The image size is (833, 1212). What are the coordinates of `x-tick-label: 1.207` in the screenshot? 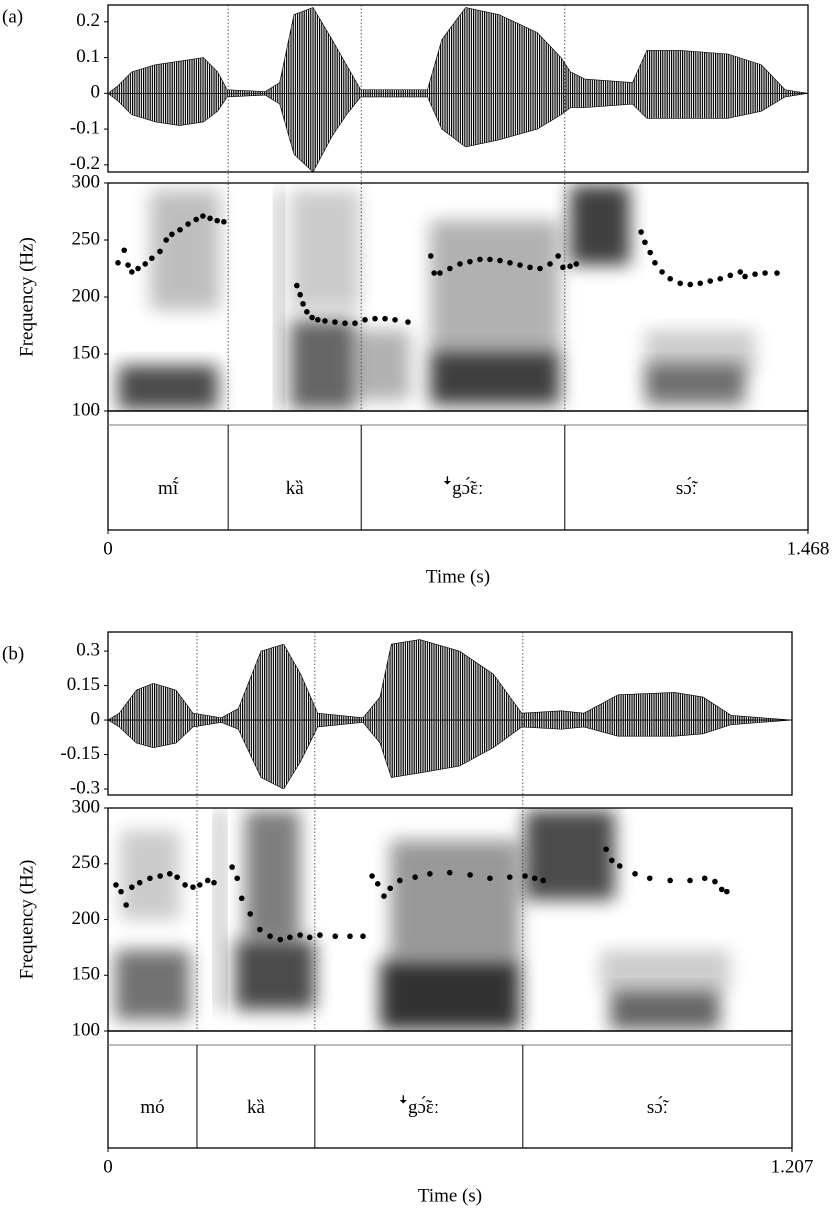 It's located at (792, 1166).